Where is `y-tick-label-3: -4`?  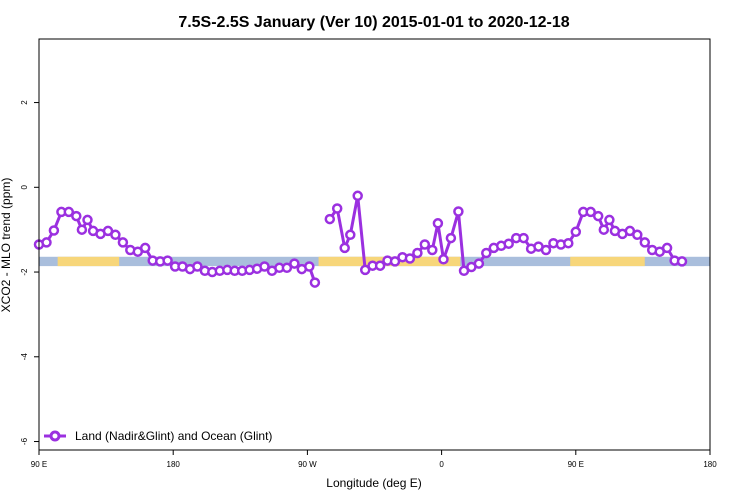 y-tick-label-3: -4 is located at coordinates (24, 357).